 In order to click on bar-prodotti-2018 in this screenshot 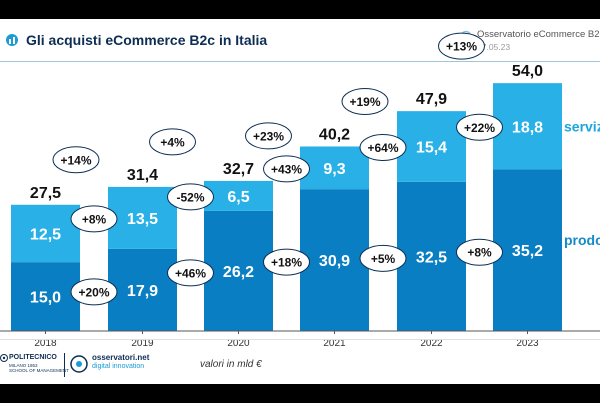, I will do `click(45, 296)`.